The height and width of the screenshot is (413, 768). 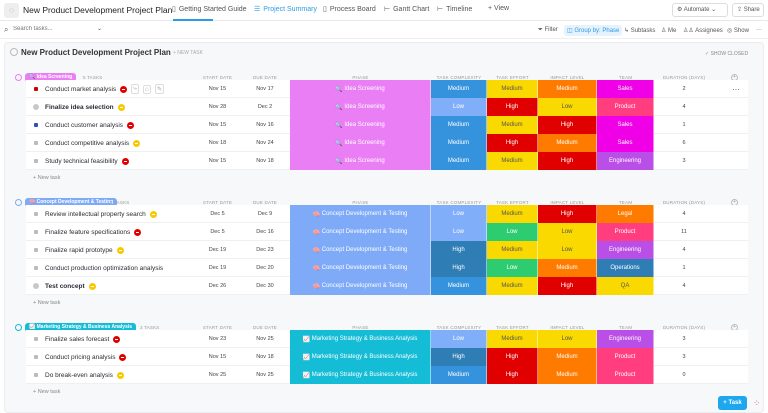 I want to click on edit-icon: ✎, so click(x=159, y=89).